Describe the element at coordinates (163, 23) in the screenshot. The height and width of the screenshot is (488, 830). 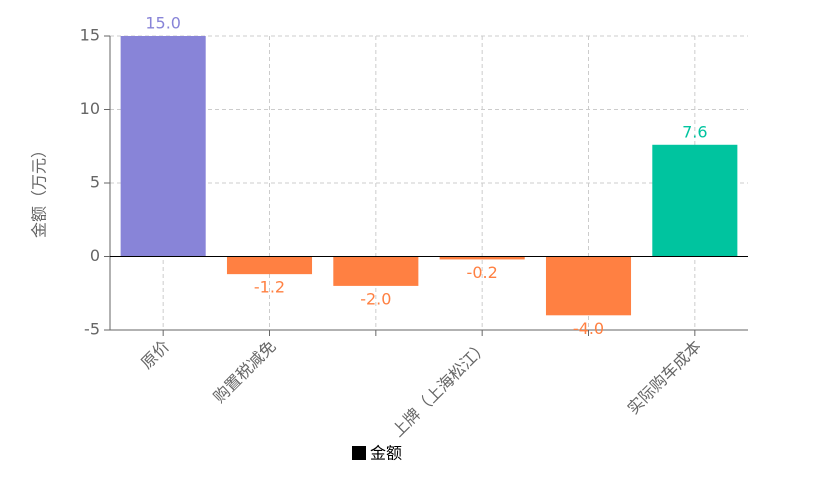
I see `value-label: 15.0` at that location.